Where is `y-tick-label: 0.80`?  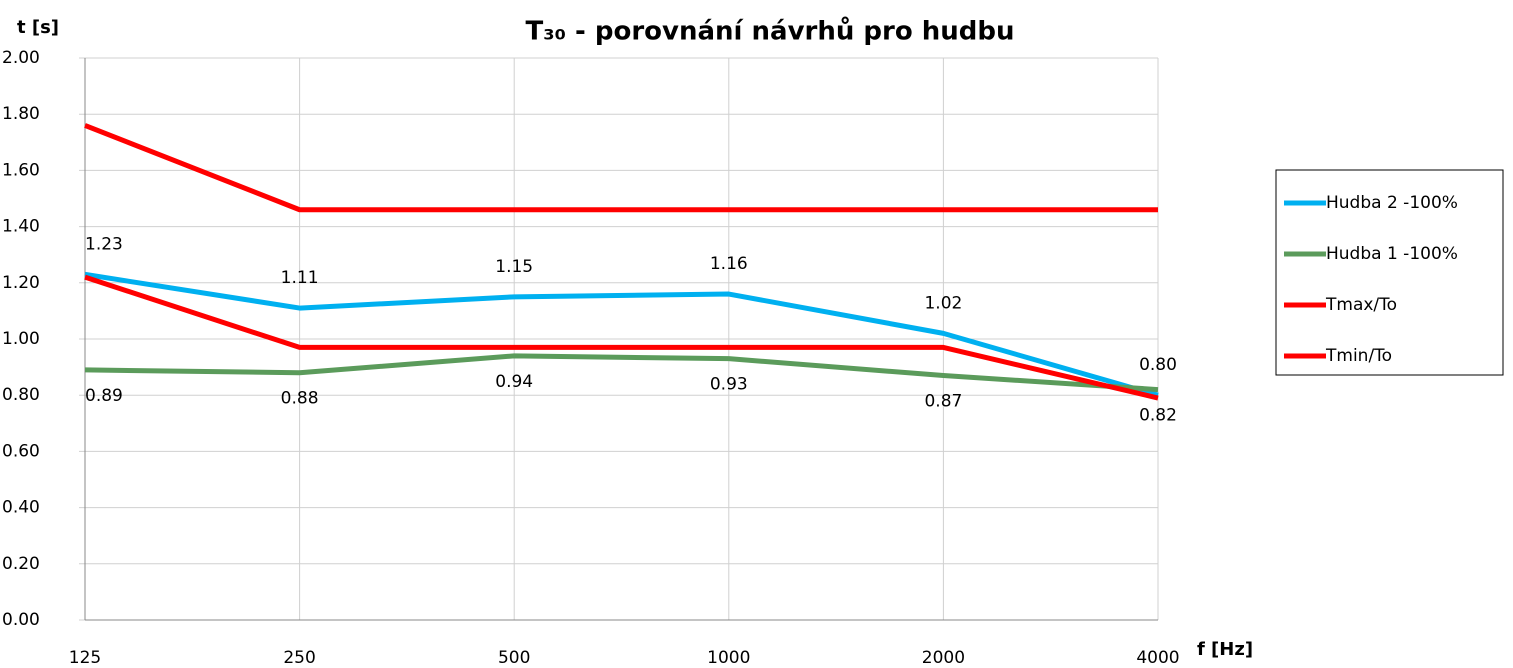 y-tick-label: 0.80 is located at coordinates (21, 395).